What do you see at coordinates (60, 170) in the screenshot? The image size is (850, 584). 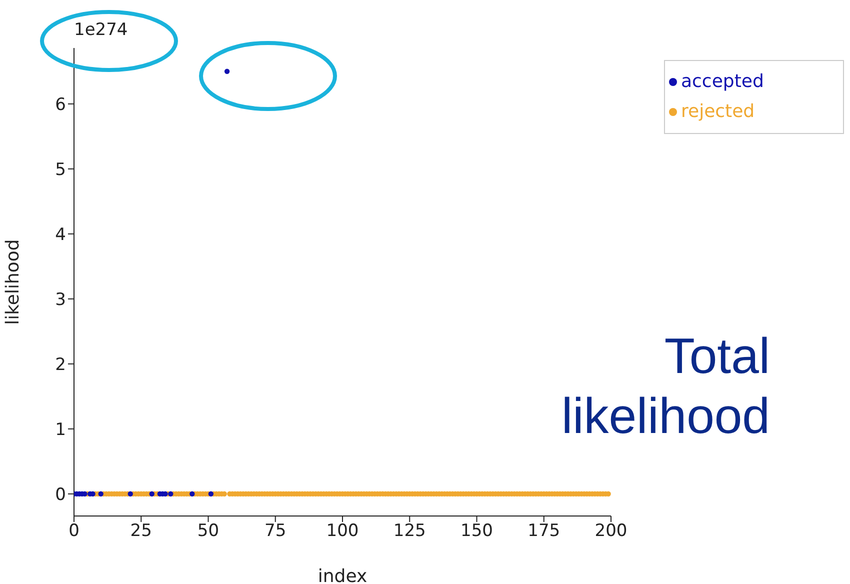 I see `y-tick-label: 5` at bounding box center [60, 170].